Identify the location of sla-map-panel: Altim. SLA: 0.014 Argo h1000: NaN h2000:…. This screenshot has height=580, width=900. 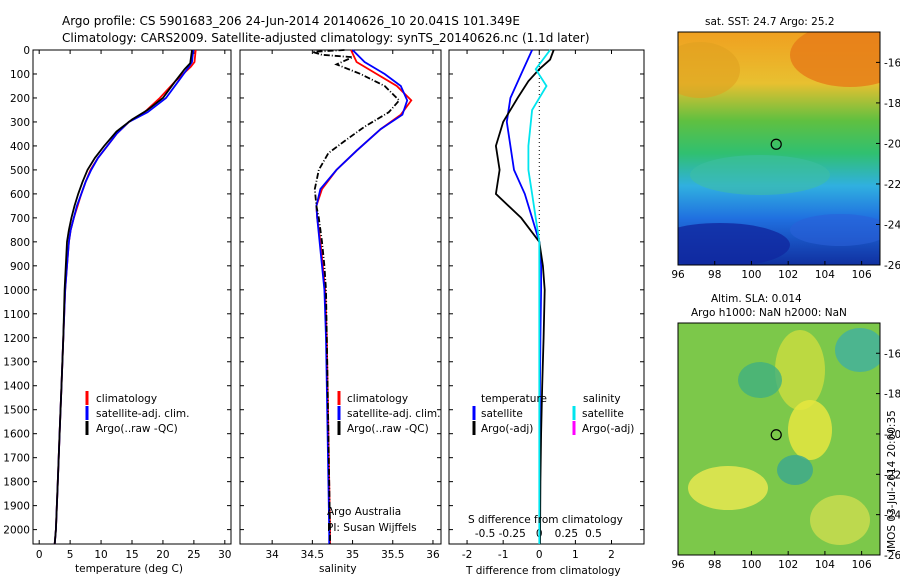
(785, 432).